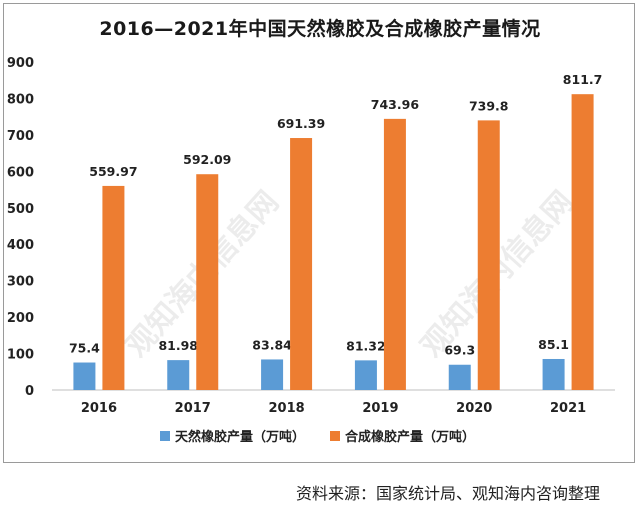  What do you see at coordinates (366, 345) in the screenshot?
I see `data-label: 81.32` at bounding box center [366, 345].